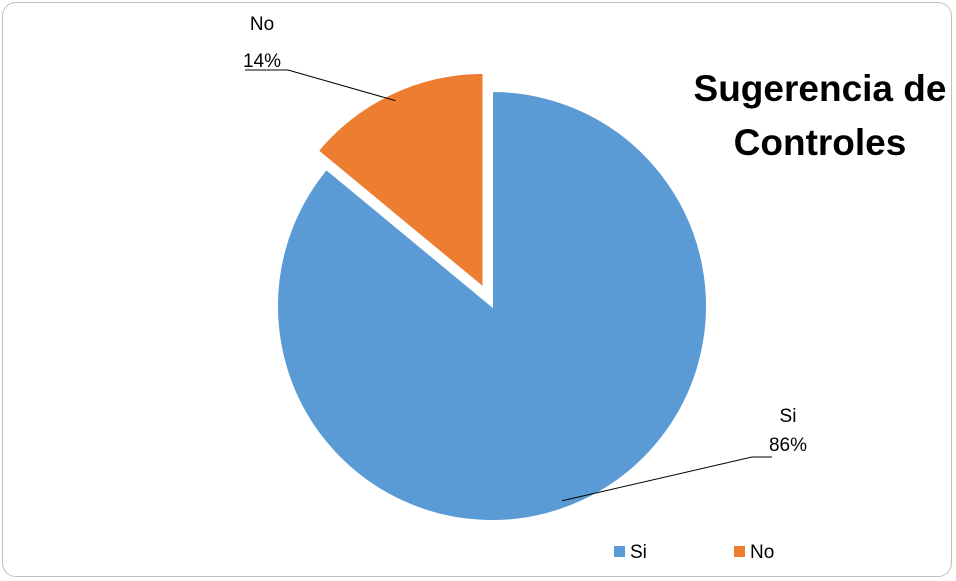  I want to click on pie-slice-no, so click(400, 181).